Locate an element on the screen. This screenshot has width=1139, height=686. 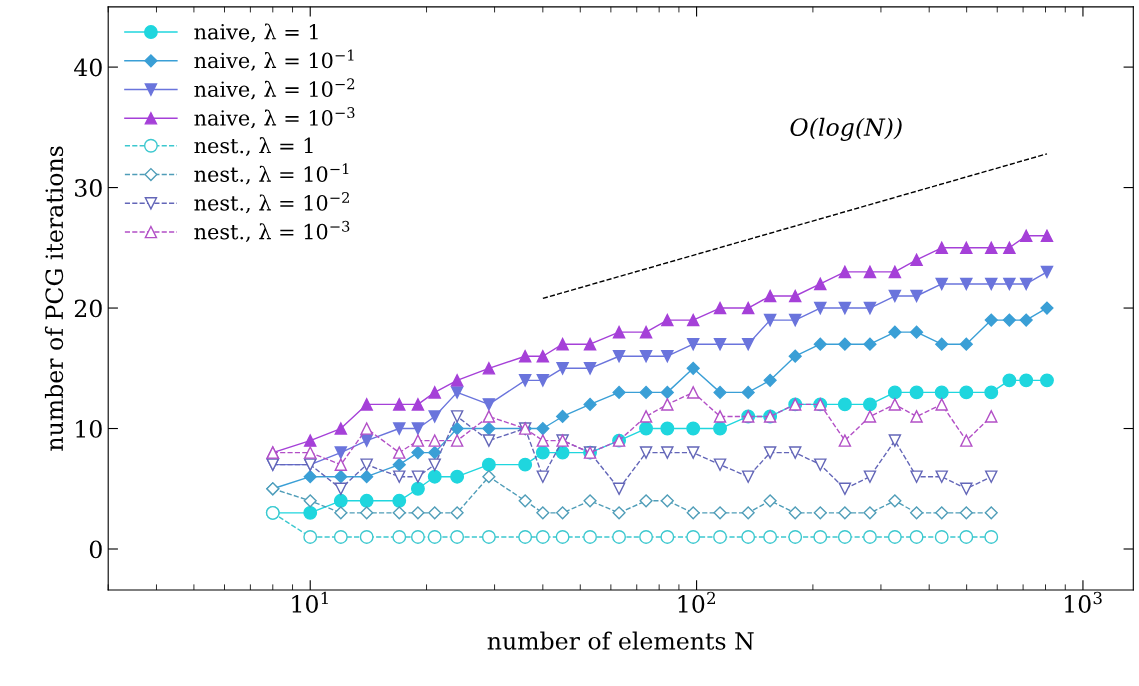
y-tick-label: 10 is located at coordinates (89, 428).